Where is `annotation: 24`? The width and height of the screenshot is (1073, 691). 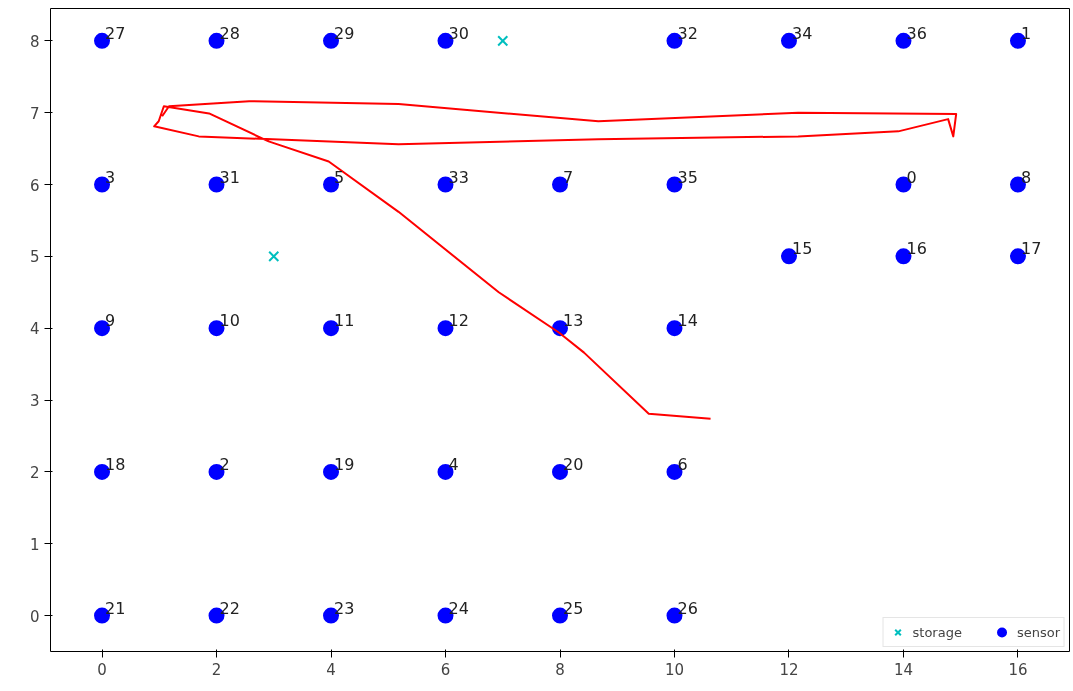
annotation: 24 is located at coordinates (458, 608).